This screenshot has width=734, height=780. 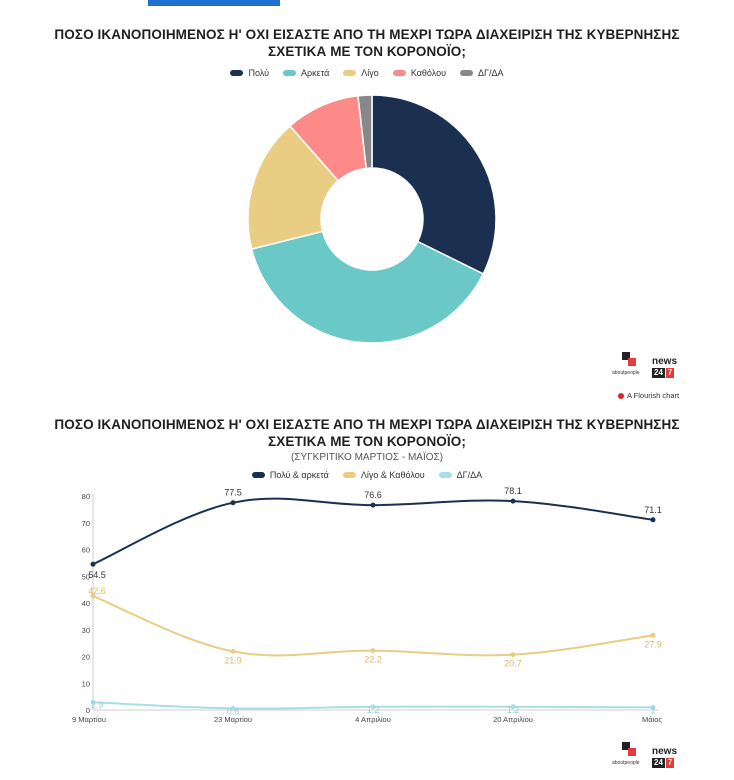 I want to click on line-chart-subtitle: (ΣΥΓΚΡΙΤΙΚΟ ΜΑΡΤΙΟΣ - ΜΑΪΟΣ), so click(x=367, y=457).